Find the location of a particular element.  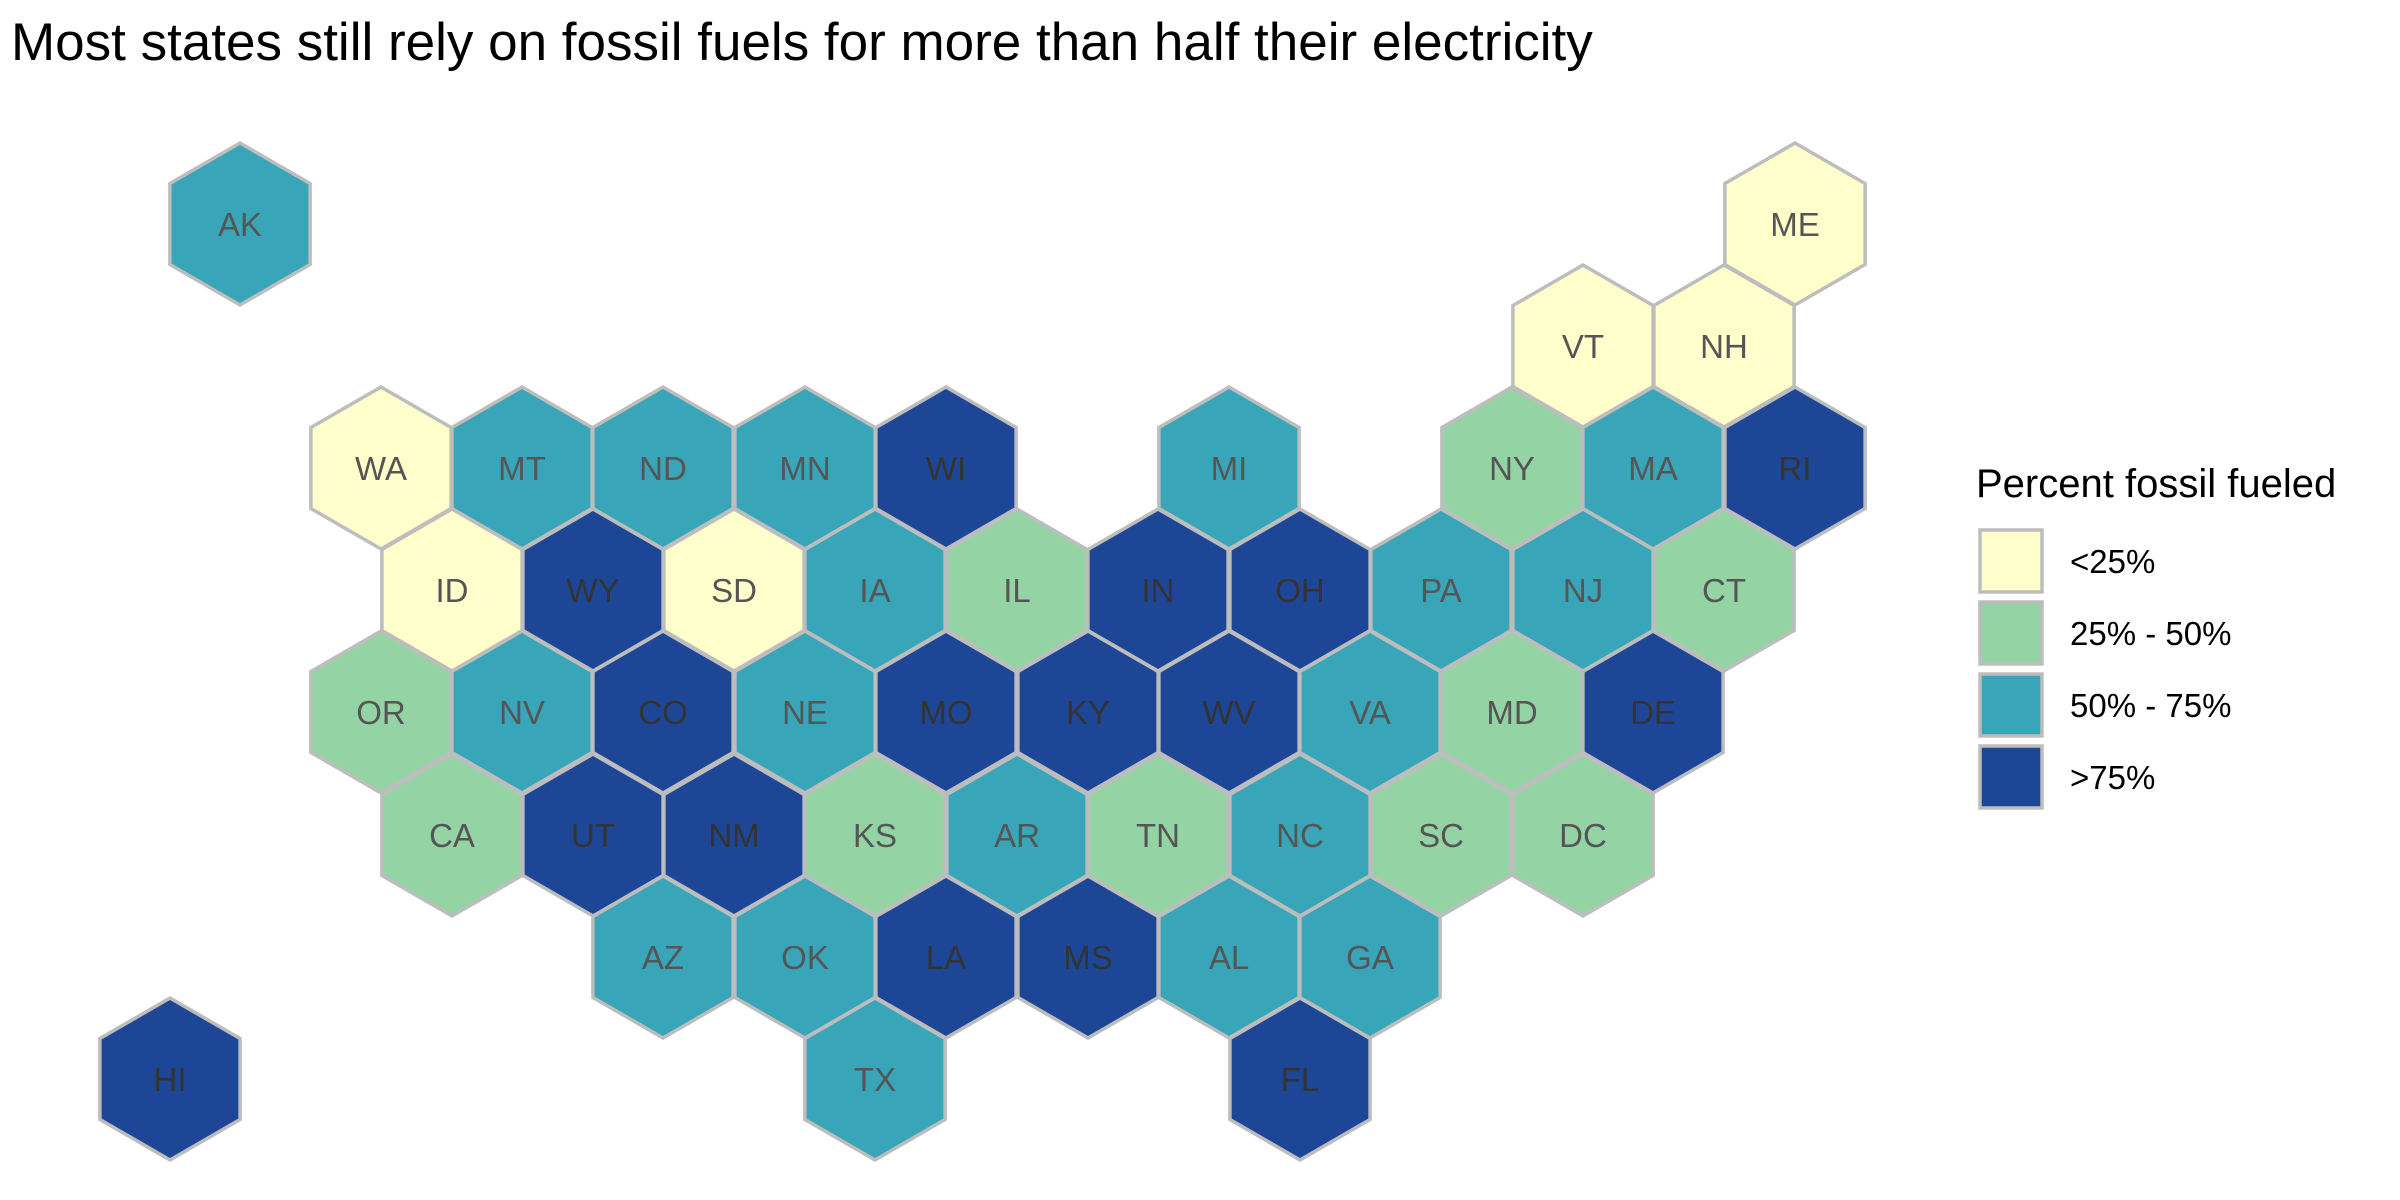

state-hex-hi: HI is located at coordinates (170, 1079).